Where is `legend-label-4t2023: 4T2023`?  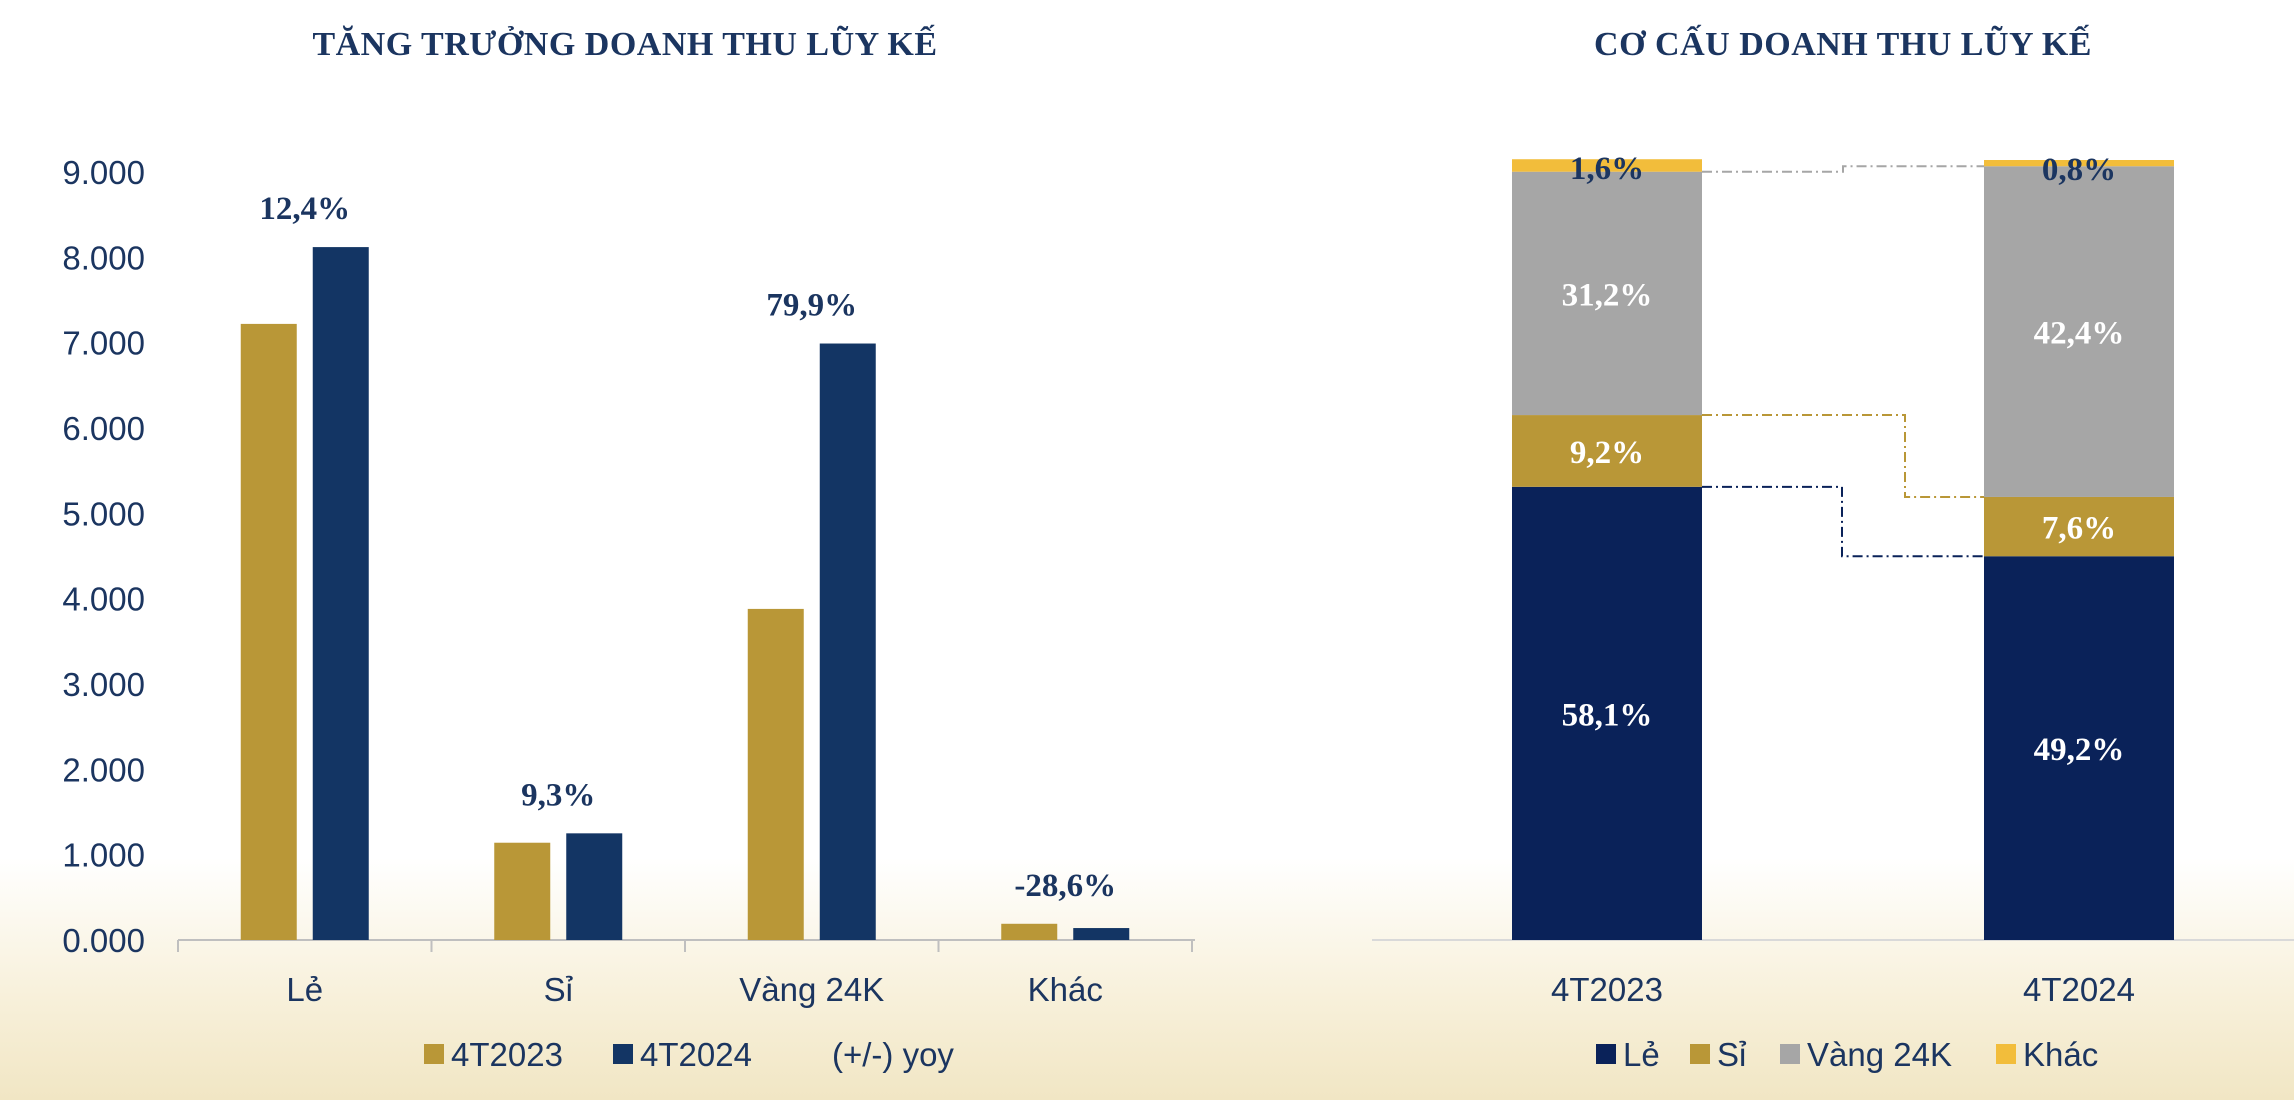
legend-label-4t2023: 4T2023 is located at coordinates (507, 1054).